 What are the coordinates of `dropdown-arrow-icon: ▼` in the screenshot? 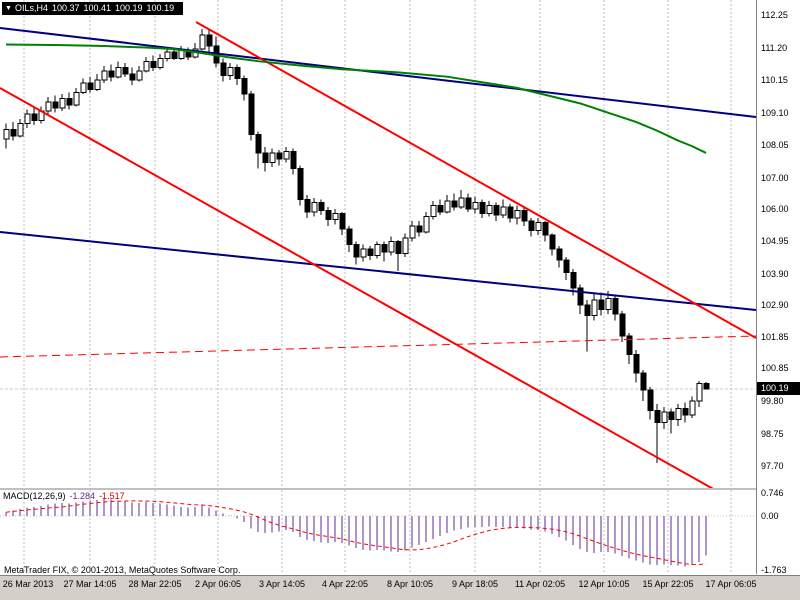 It's located at (8, 8).